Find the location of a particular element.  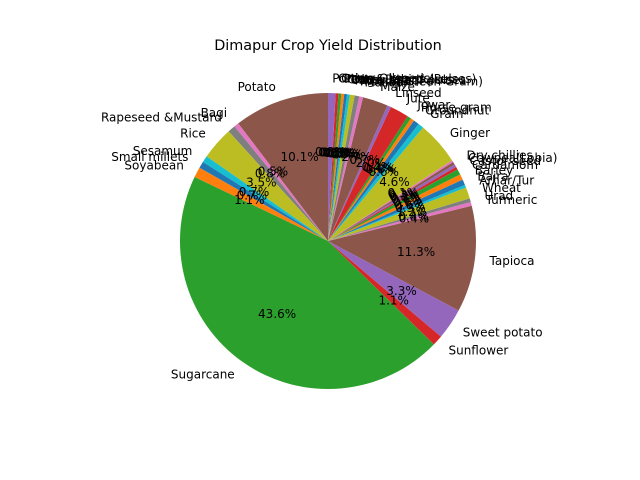

slice-pct-12: 0.4% is located at coordinates (413, 217).